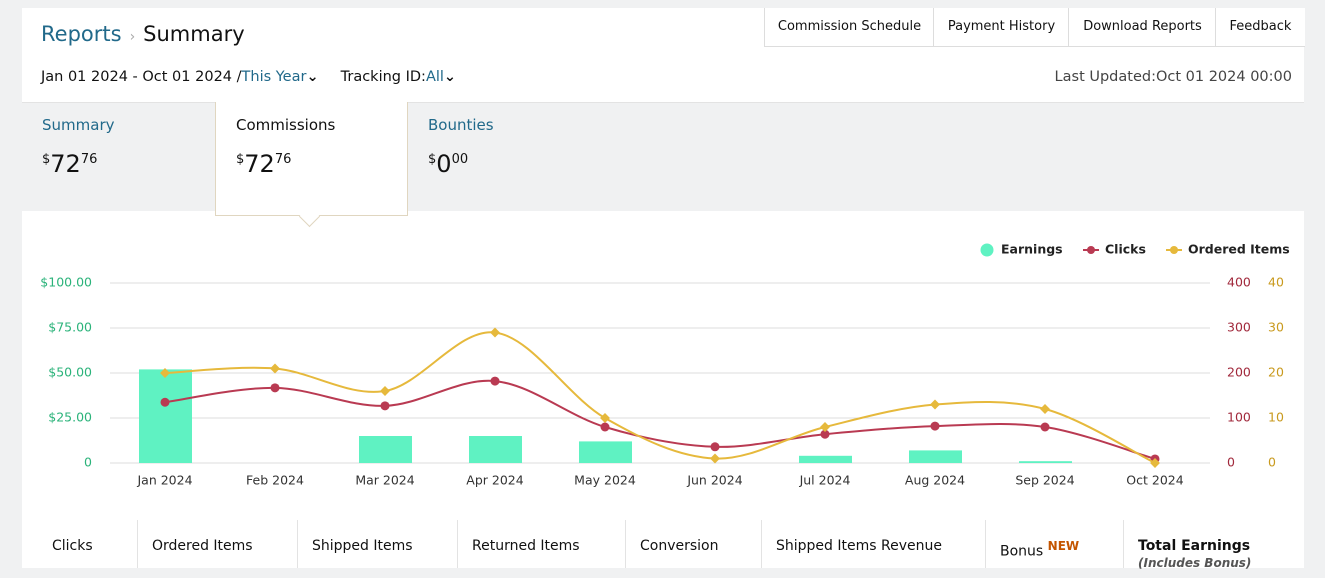 This screenshot has height=578, width=1325. I want to click on table-header: Shipped Items Revenue, so click(874, 544).